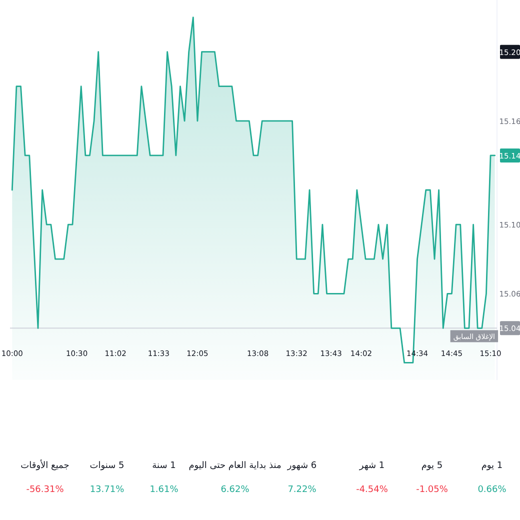  I want to click on category-label: 6 شهور, so click(301, 466).